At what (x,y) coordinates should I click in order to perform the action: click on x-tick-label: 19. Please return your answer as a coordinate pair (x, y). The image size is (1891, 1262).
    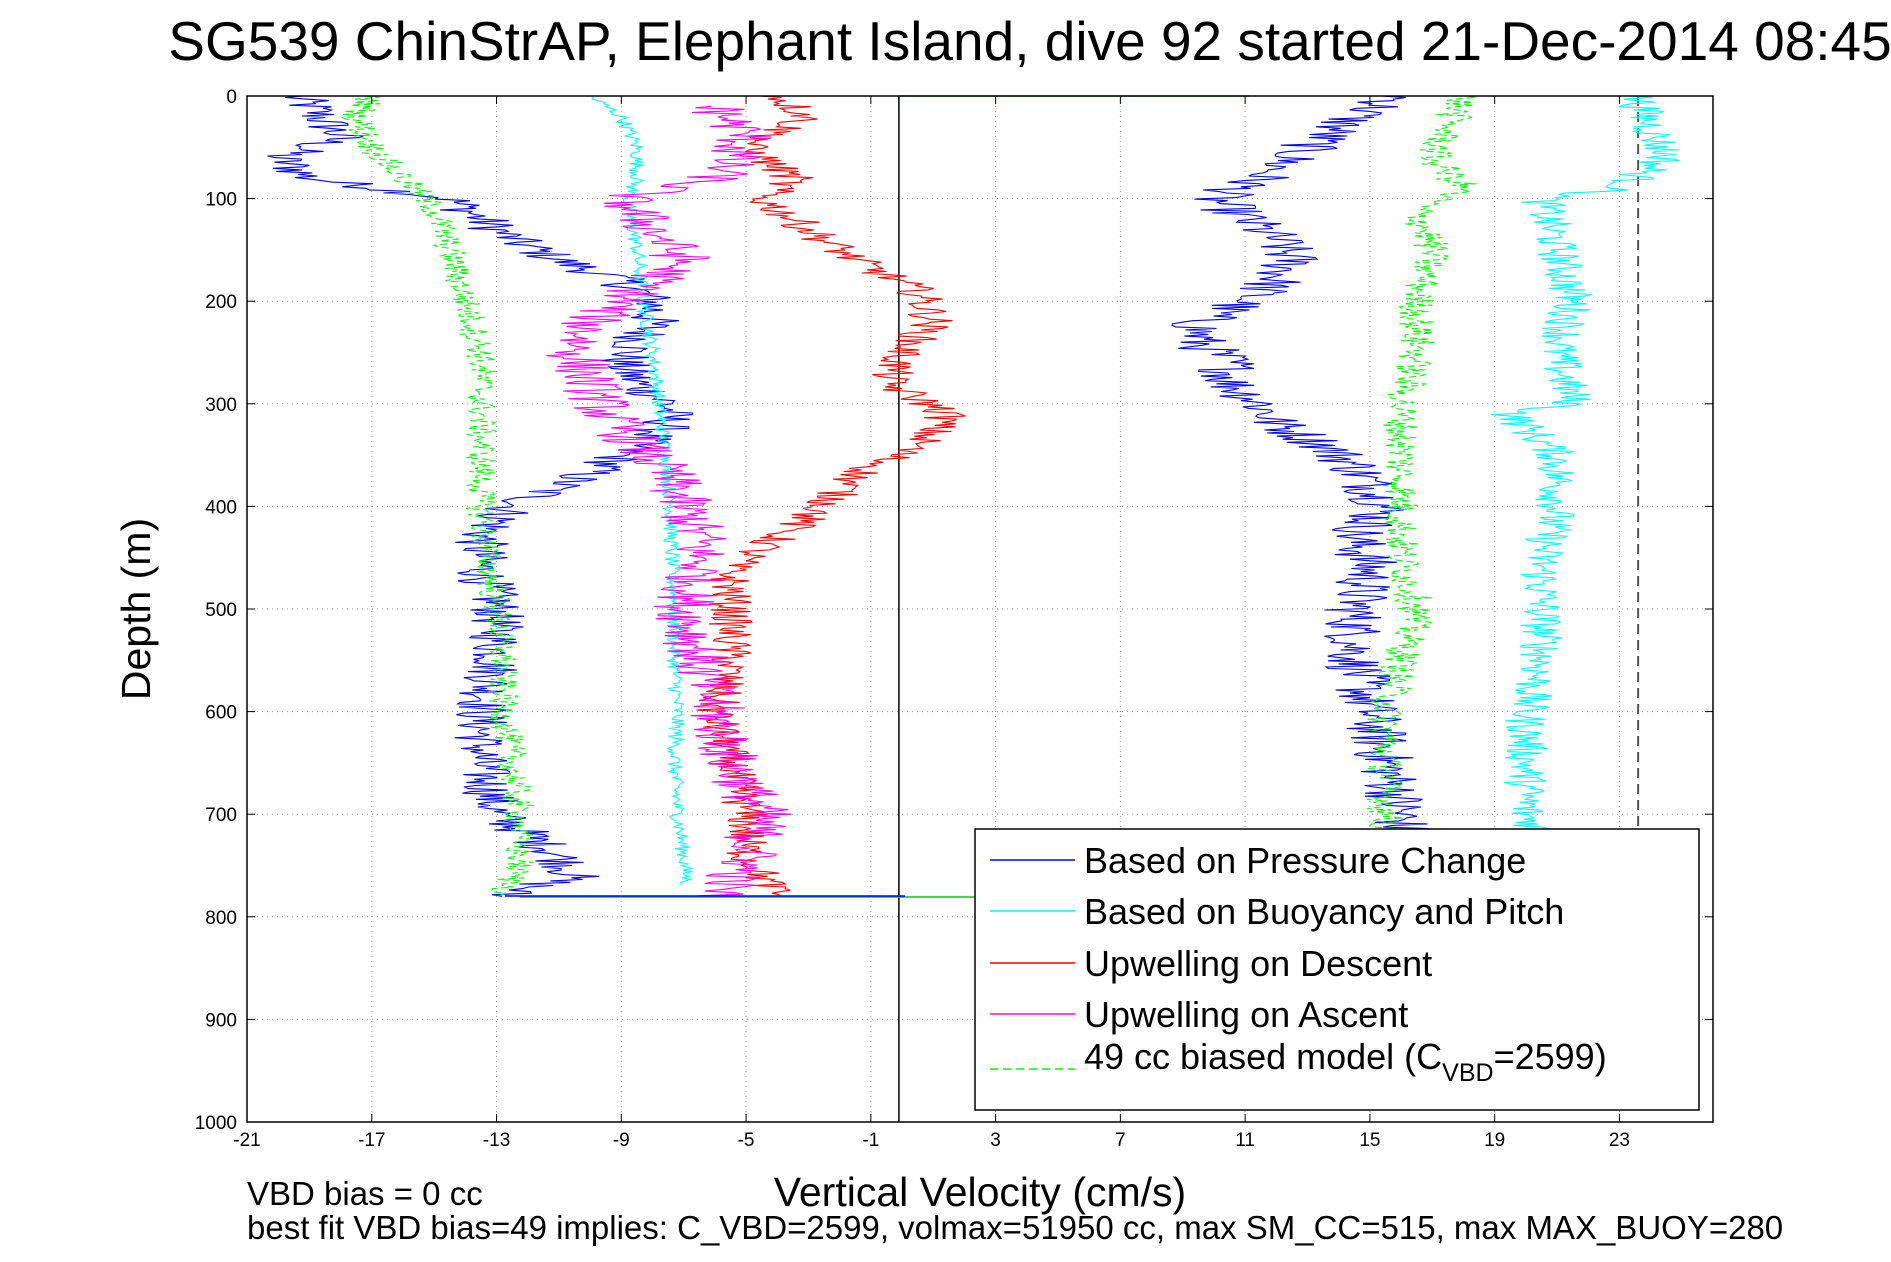
    Looking at the image, I should click on (1494, 1140).